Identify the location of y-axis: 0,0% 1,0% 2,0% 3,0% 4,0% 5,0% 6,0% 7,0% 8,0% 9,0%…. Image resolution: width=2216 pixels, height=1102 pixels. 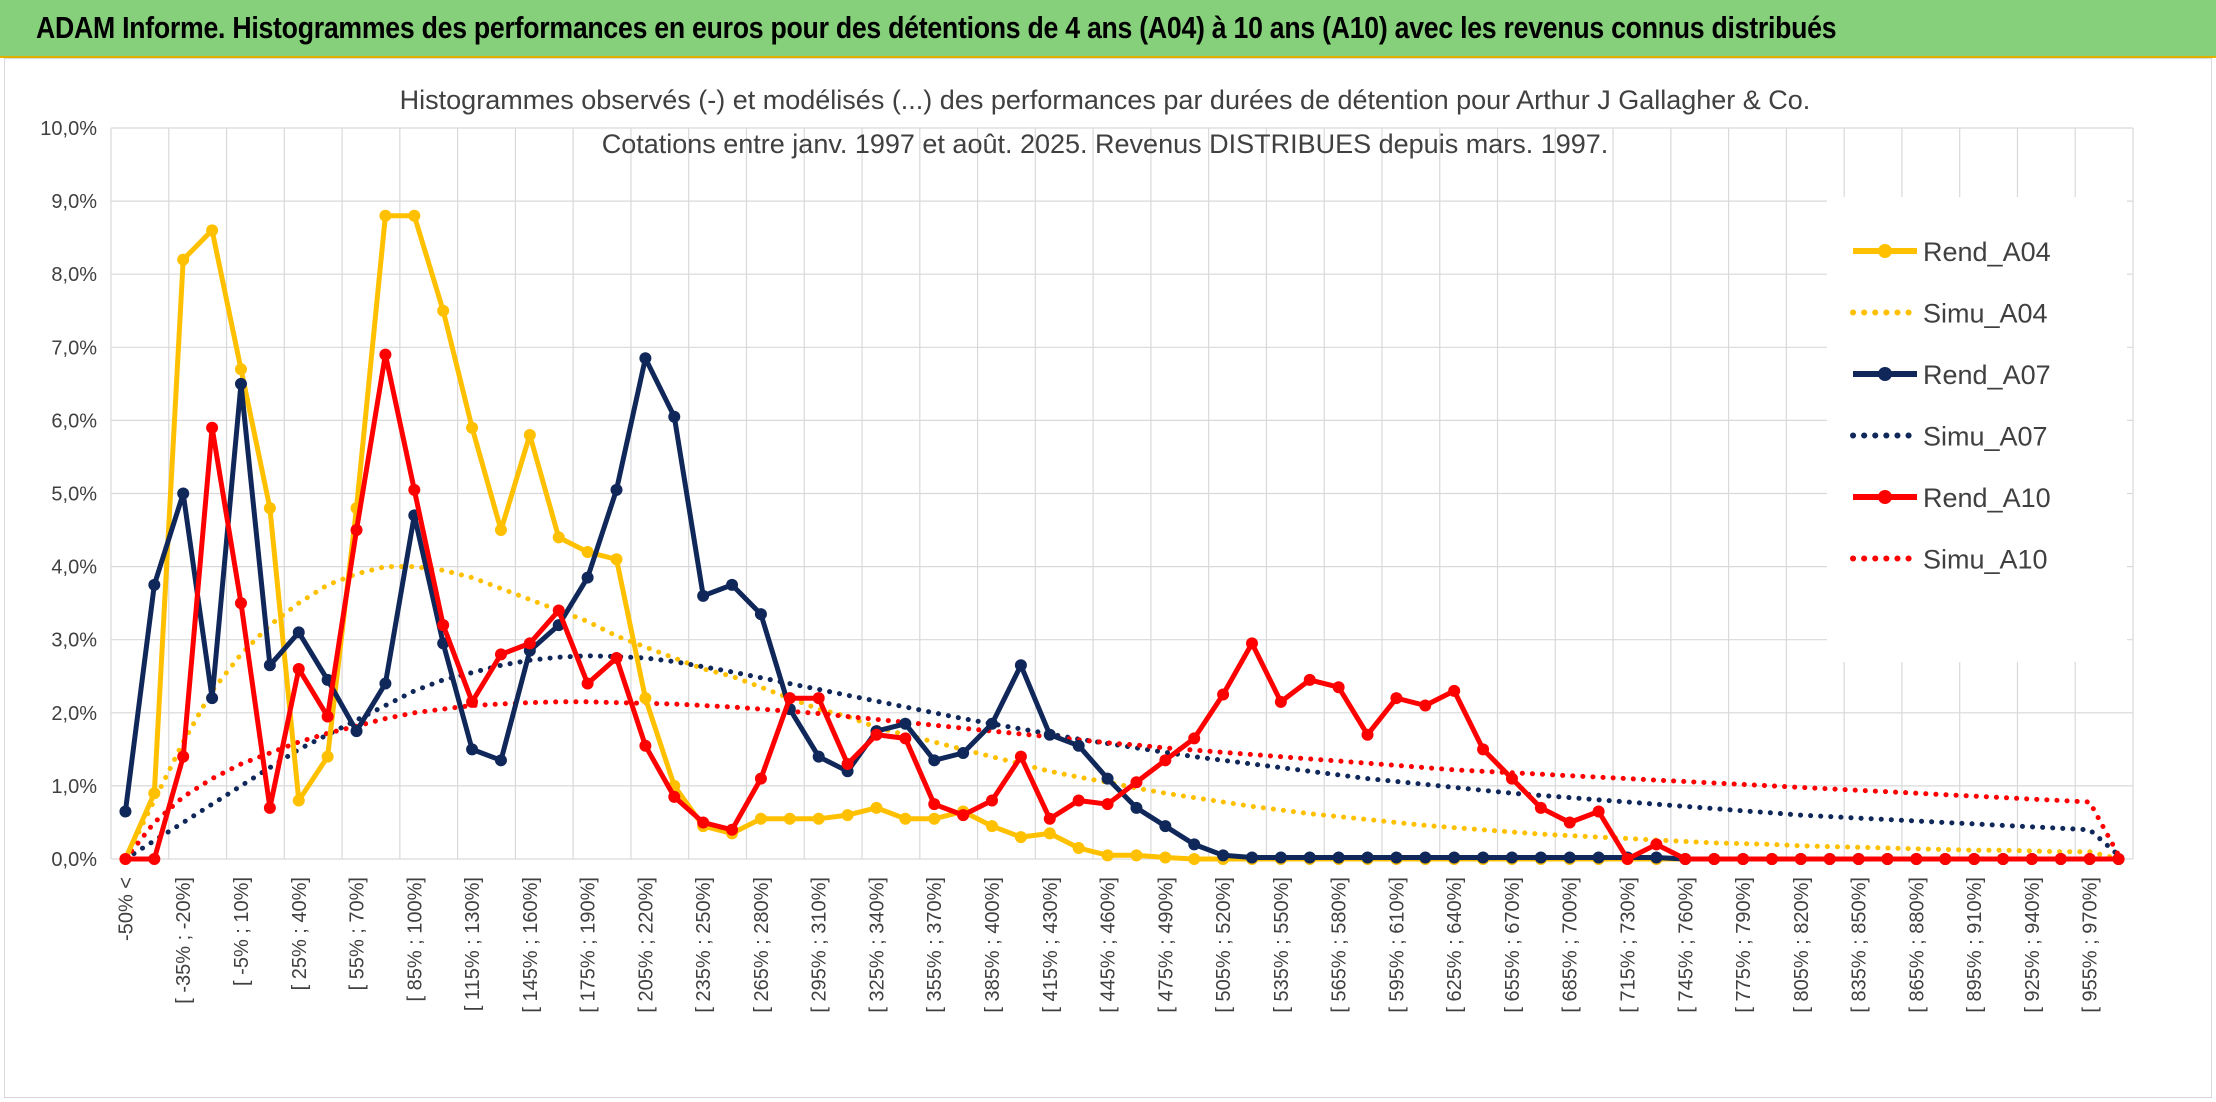
(68, 494).